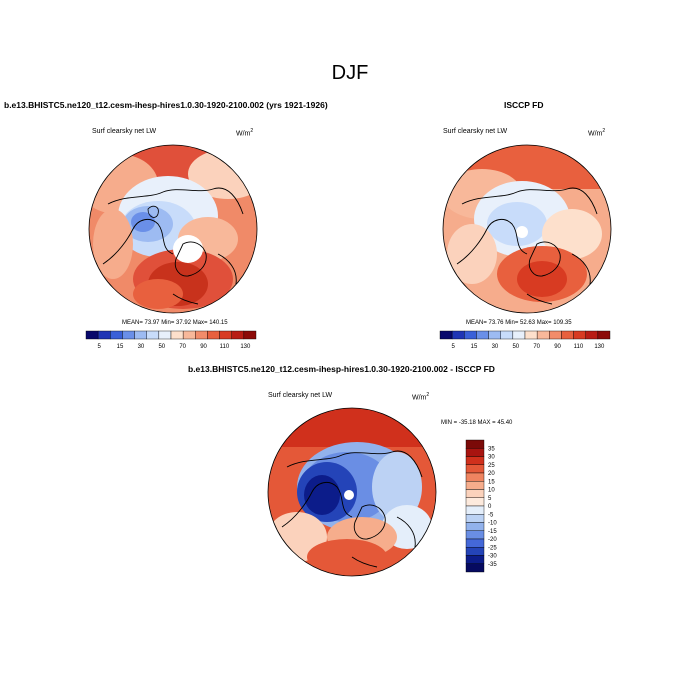  What do you see at coordinates (599, 347) in the screenshot?
I see `panel-2-colorbar-tick-label: 130` at bounding box center [599, 347].